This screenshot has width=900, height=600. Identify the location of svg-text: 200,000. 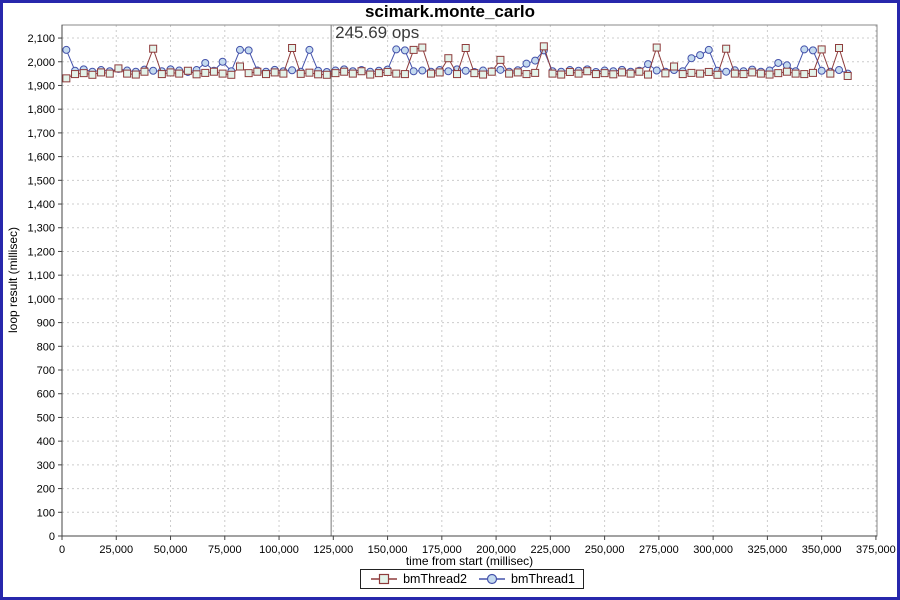
(496, 550).